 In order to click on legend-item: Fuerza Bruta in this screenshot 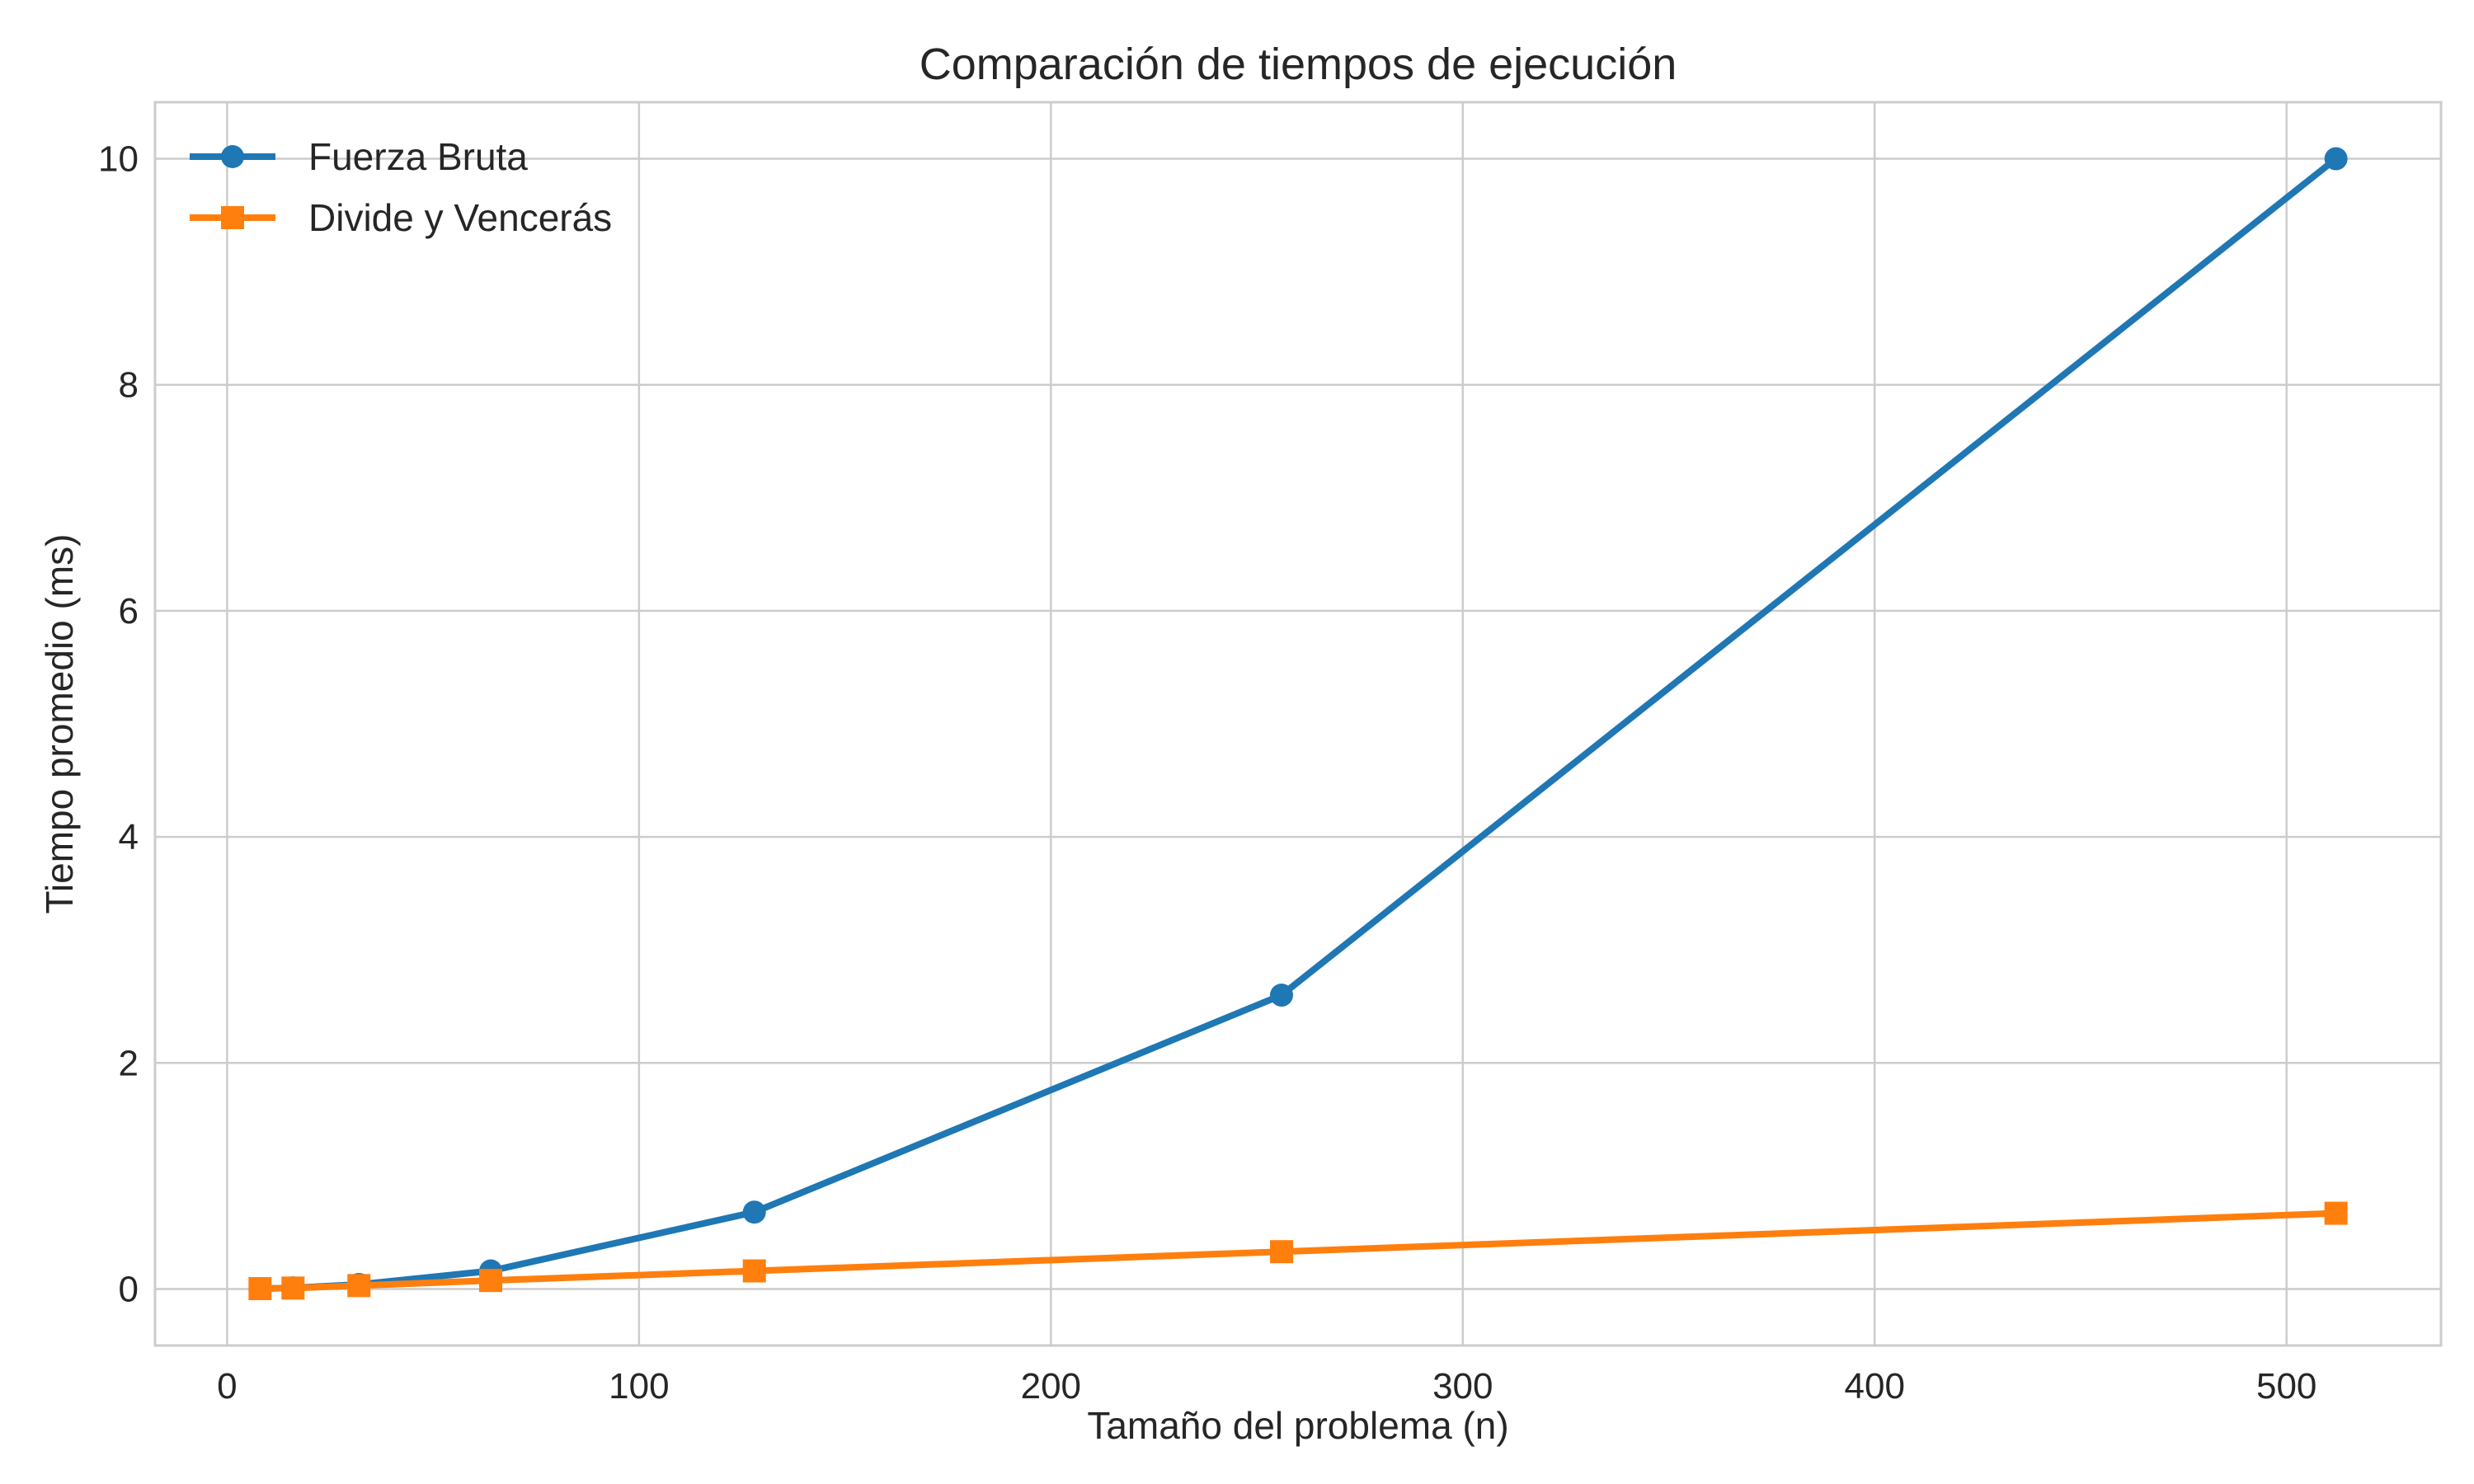, I will do `click(359, 156)`.